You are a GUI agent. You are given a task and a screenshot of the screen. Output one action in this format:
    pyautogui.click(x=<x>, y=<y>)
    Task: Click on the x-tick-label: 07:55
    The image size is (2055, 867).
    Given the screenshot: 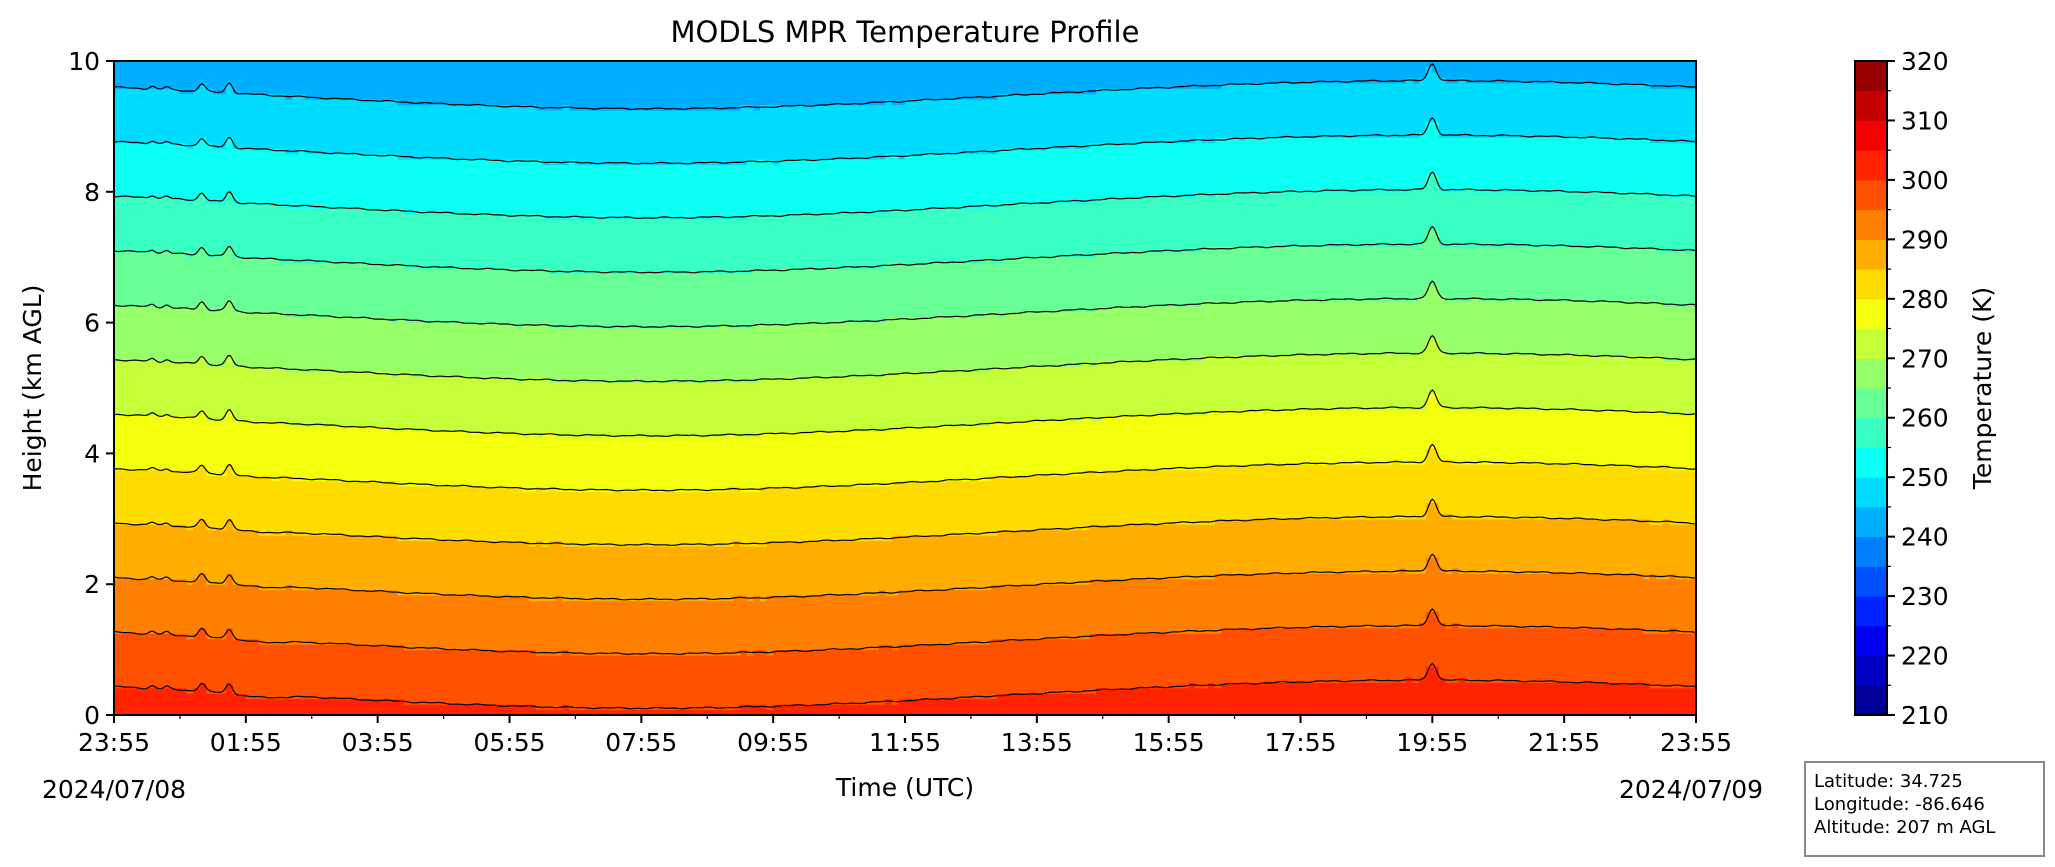 What is the action you would take?
    pyautogui.click(x=641, y=742)
    